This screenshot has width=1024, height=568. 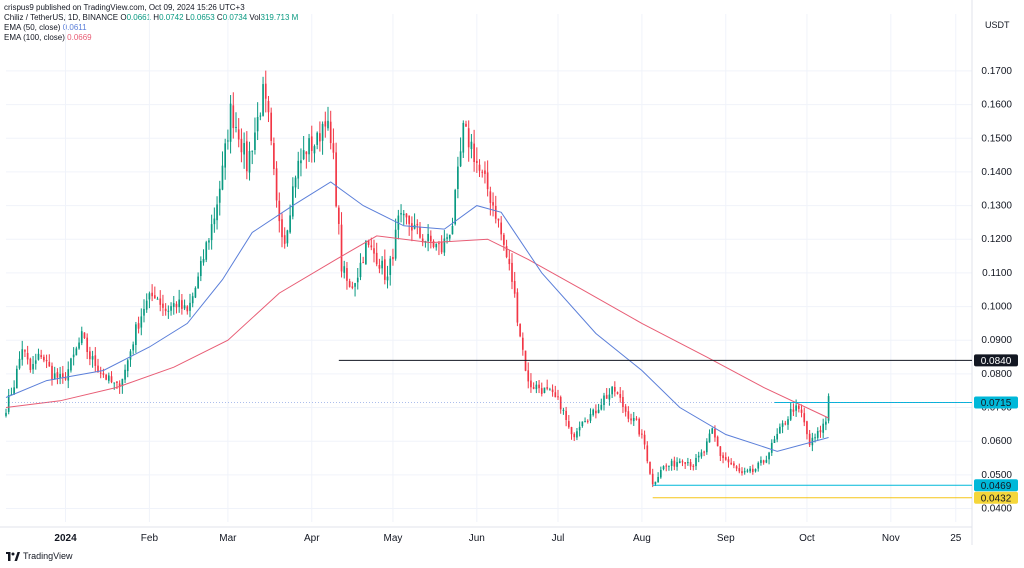 What do you see at coordinates (150, 538) in the screenshot?
I see `time-tick-label: Feb` at bounding box center [150, 538].